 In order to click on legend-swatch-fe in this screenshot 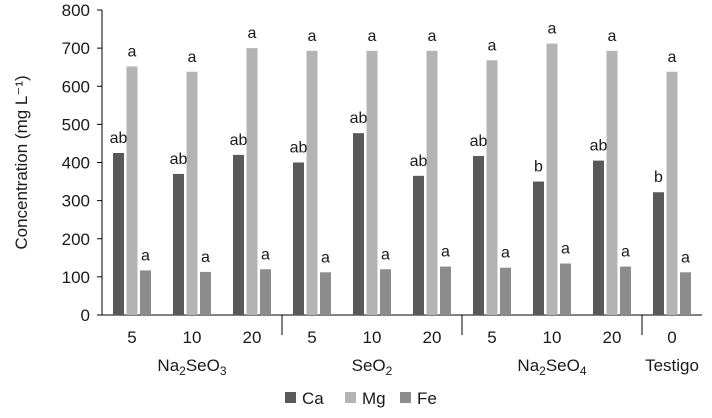, I will do `click(405, 397)`.